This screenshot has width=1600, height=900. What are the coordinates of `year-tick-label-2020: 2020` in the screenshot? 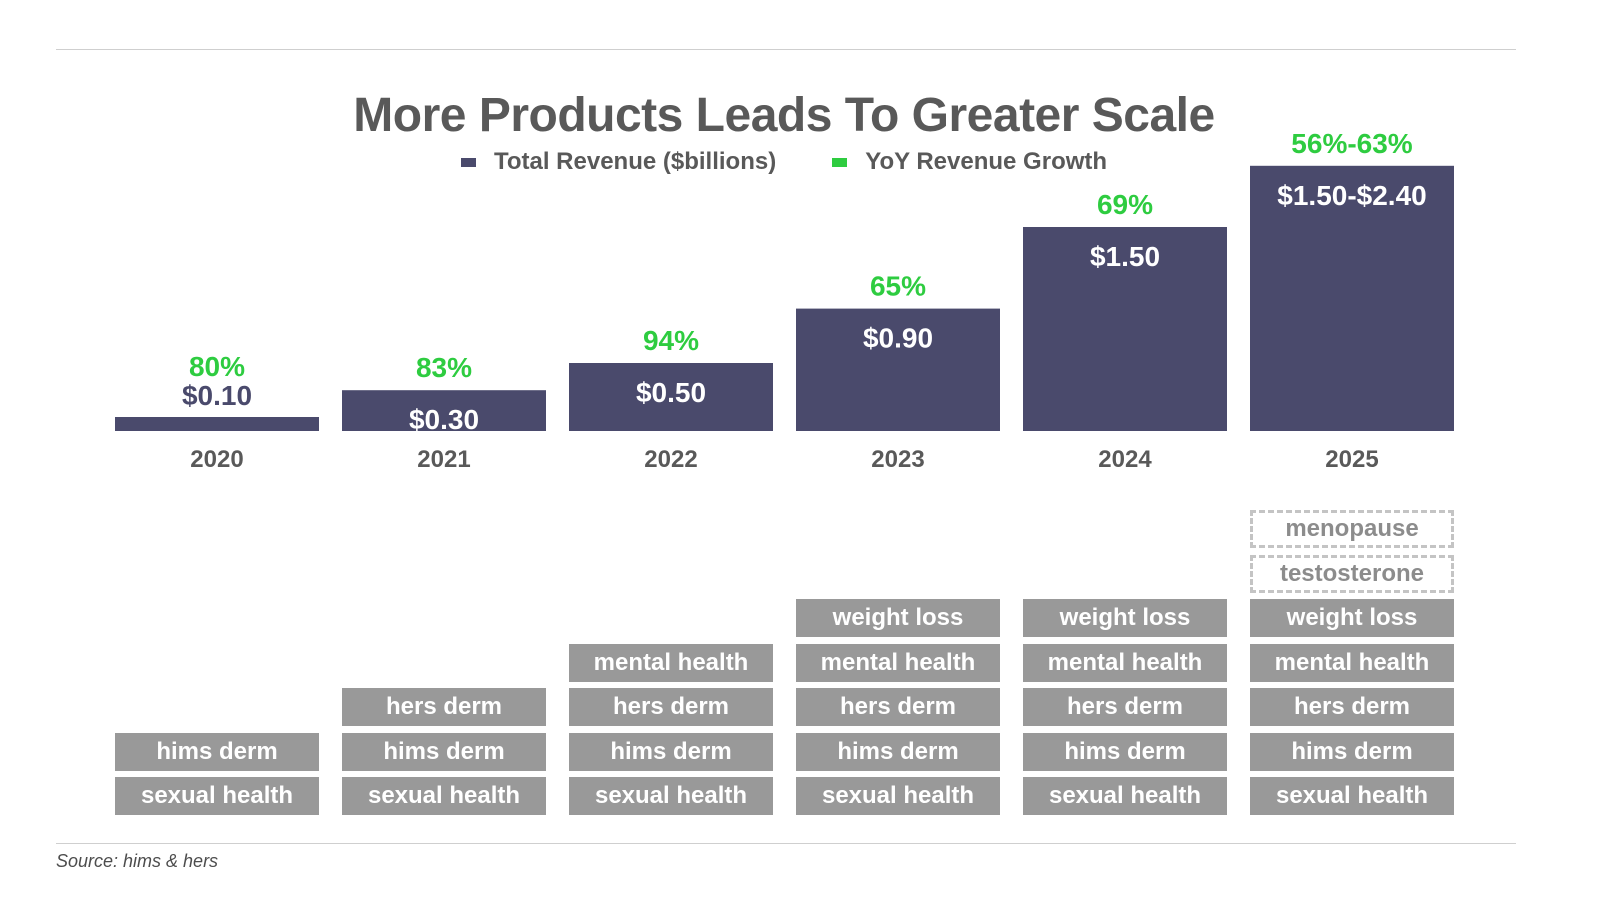 It's located at (216, 459).